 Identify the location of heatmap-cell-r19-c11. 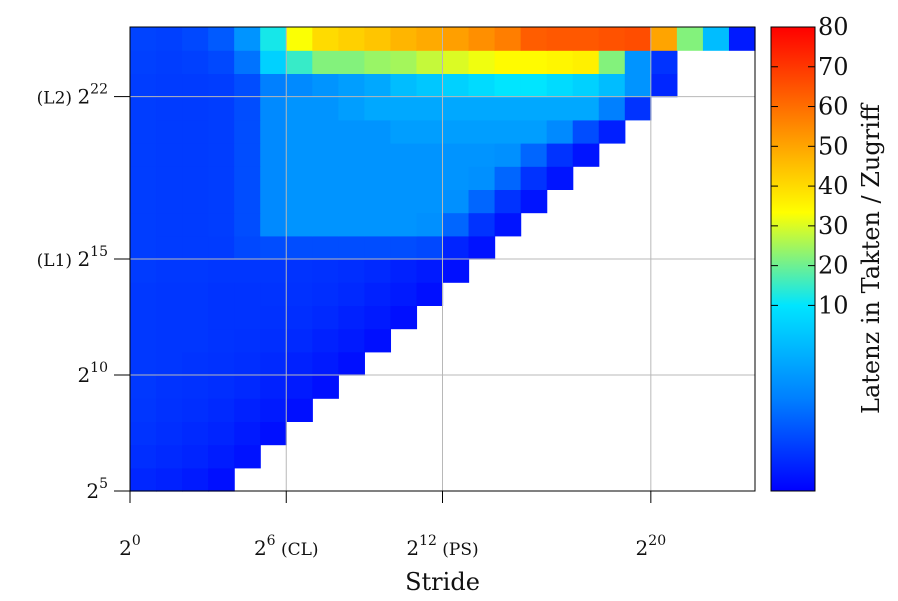
(430, 39).